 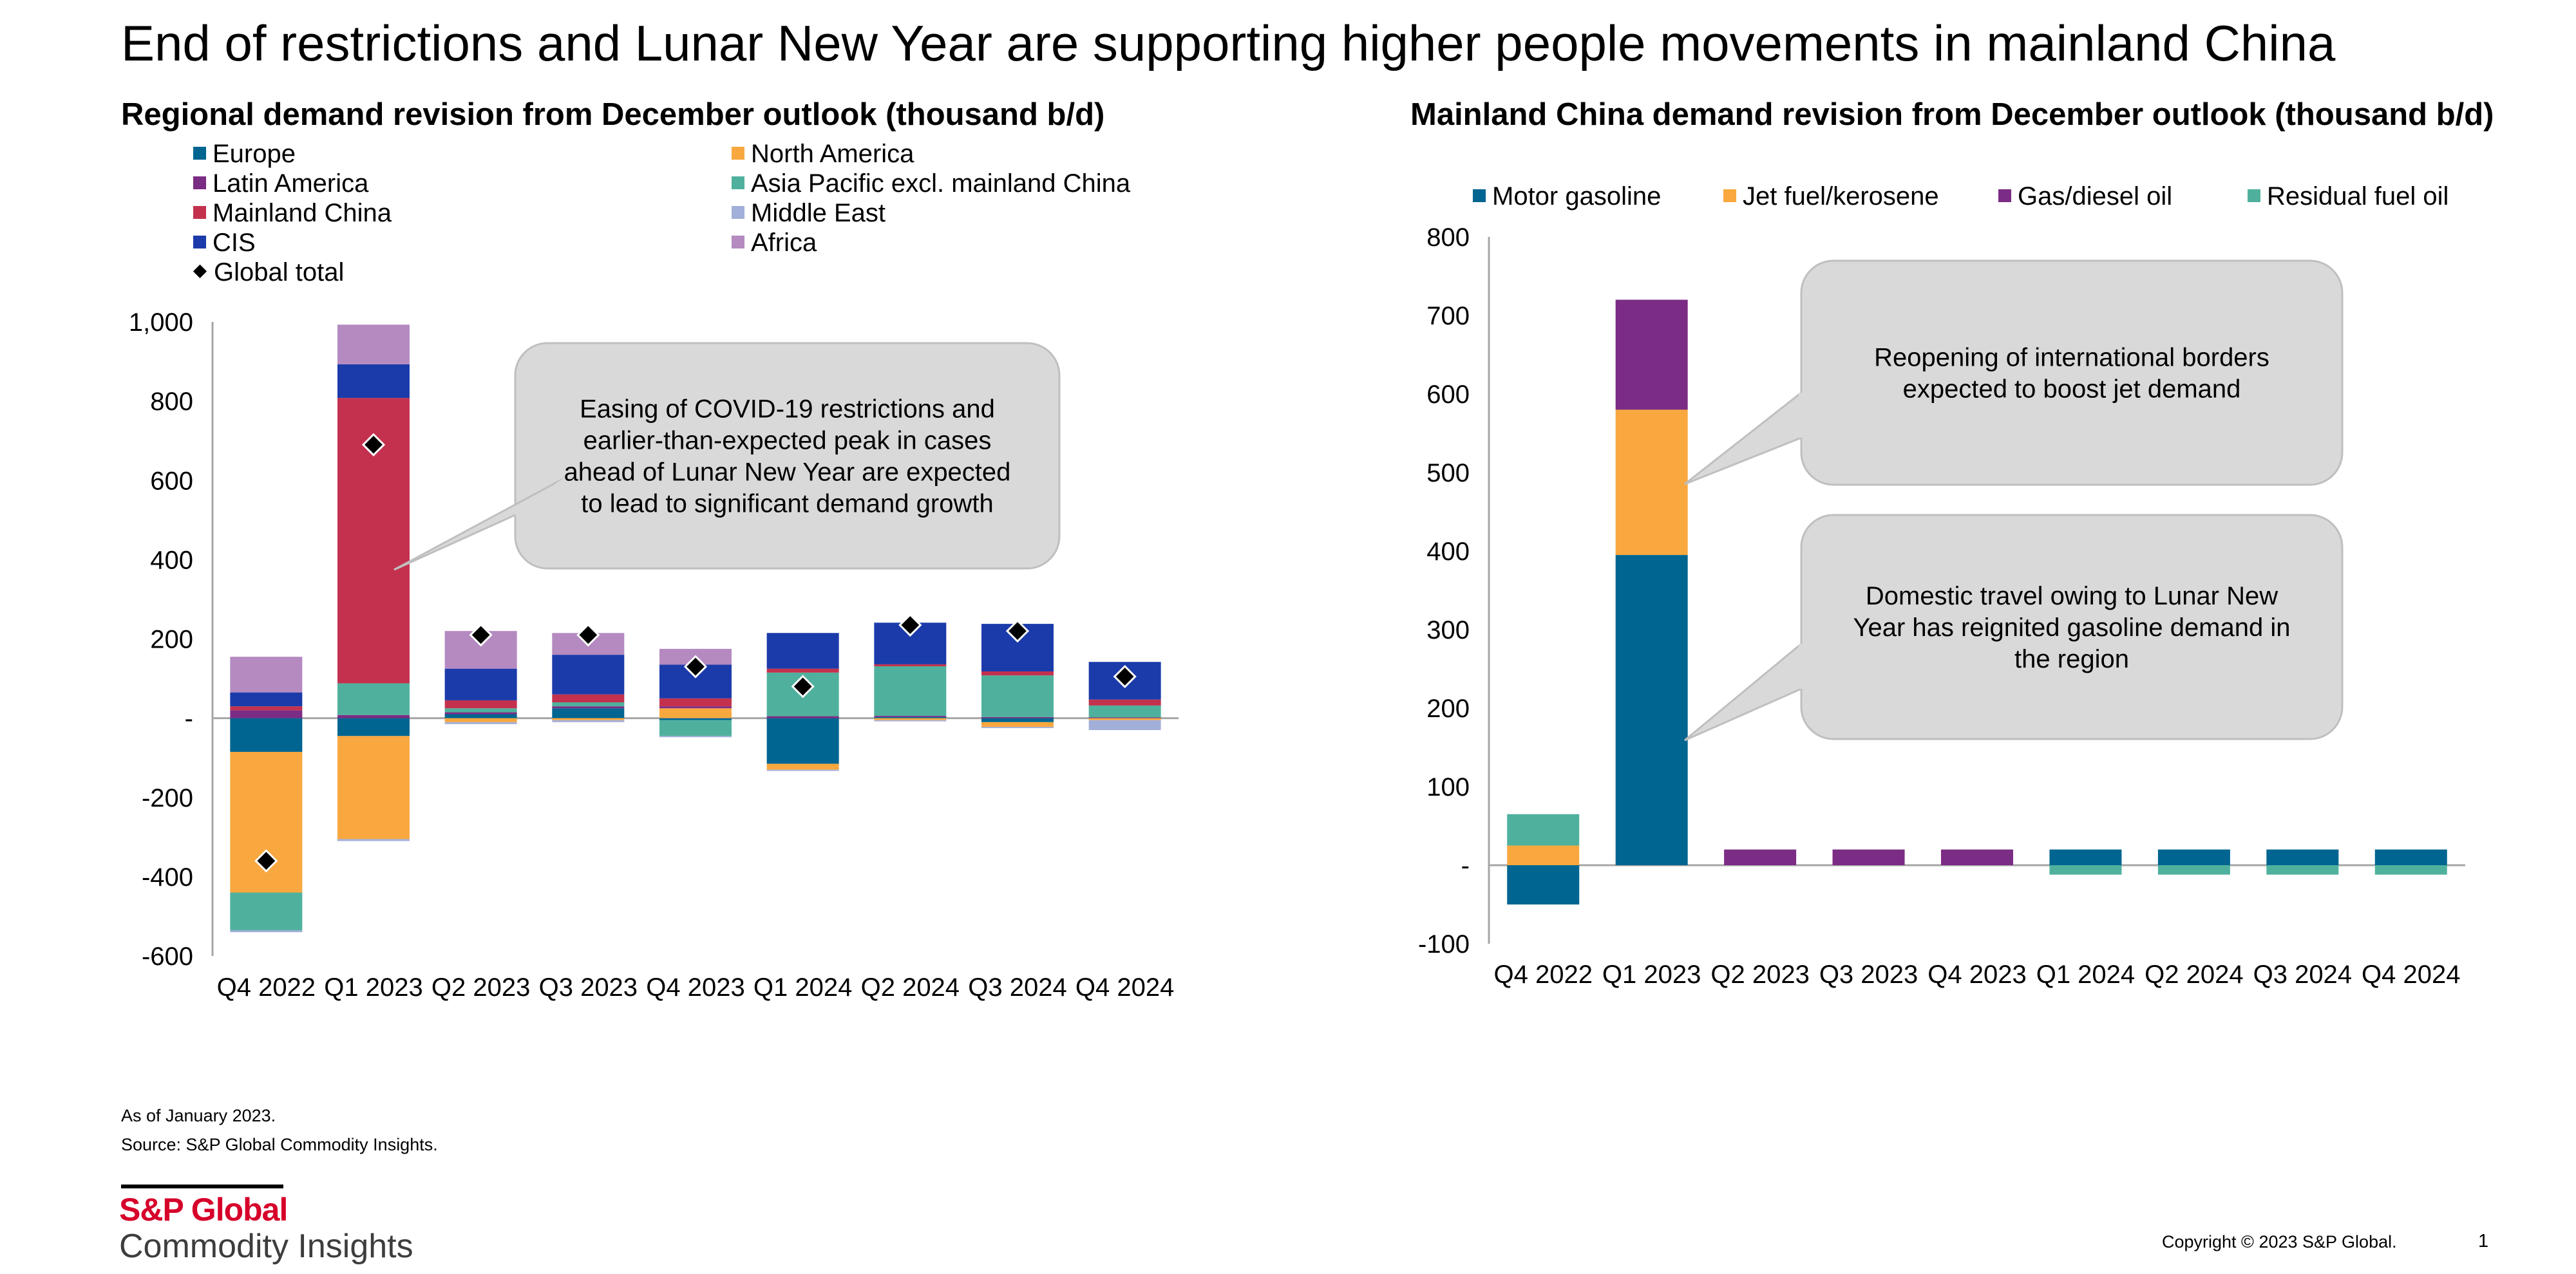 I want to click on right-x-tick-label: Q4 2024, so click(x=2411, y=974).